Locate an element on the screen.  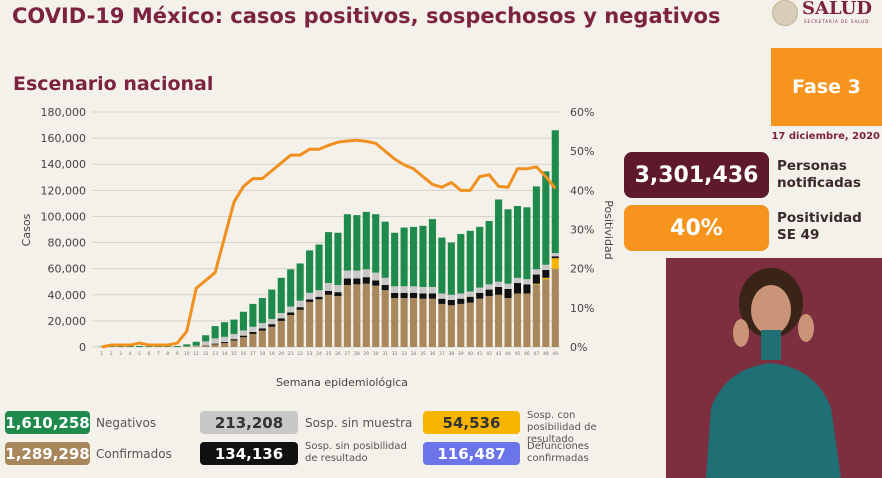
x-tick-label: 23 is located at coordinates (310, 354).